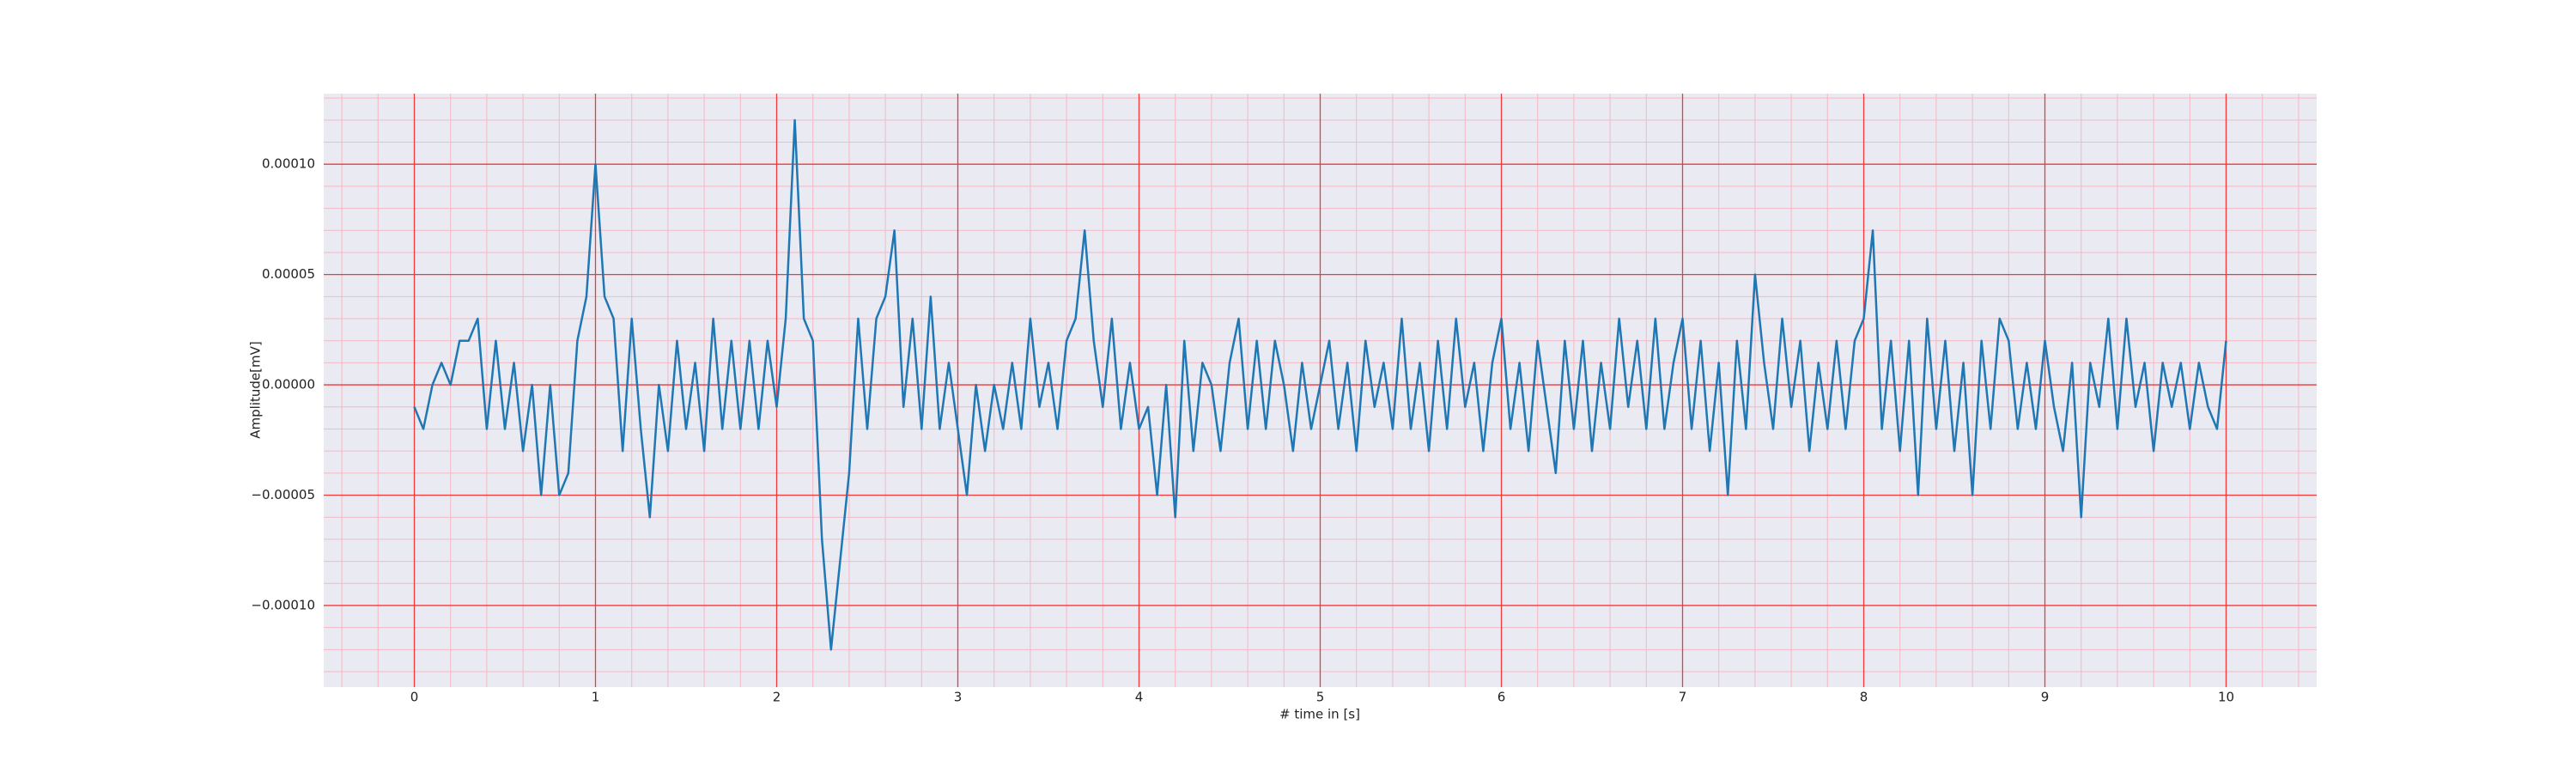 This screenshot has height=773, width=2576. What do you see at coordinates (414, 697) in the screenshot?
I see `x-tick-label: 0` at bounding box center [414, 697].